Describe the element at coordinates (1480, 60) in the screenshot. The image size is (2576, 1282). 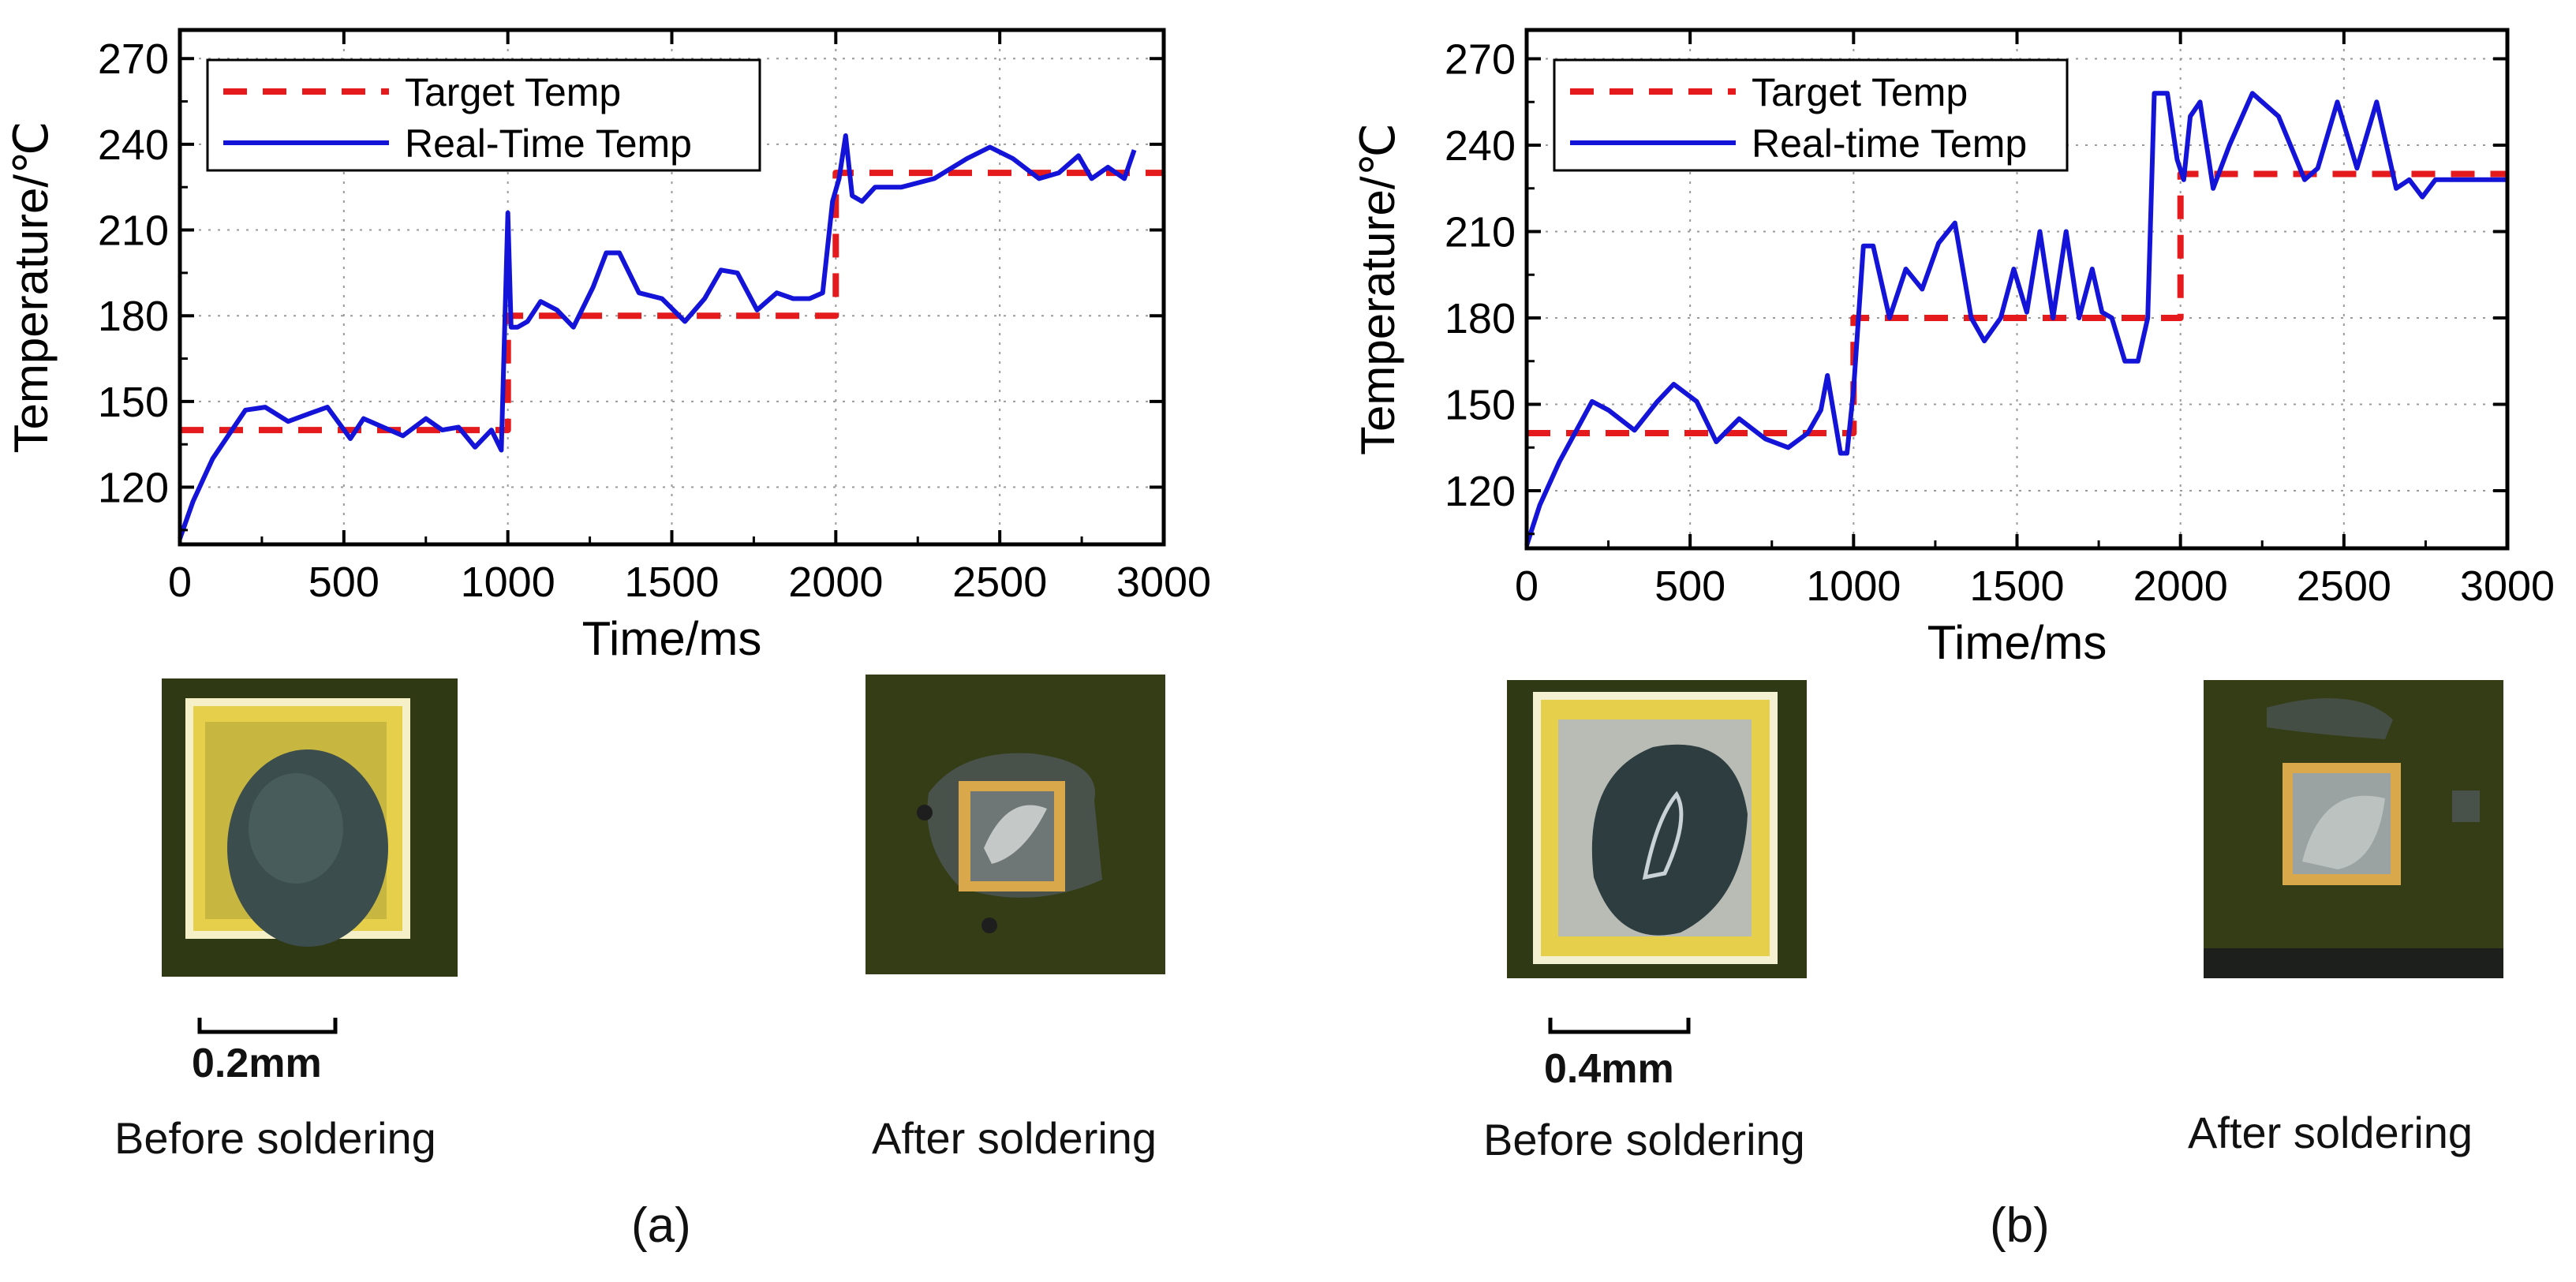
I see `chart-b-y-tick-label: 270` at that location.